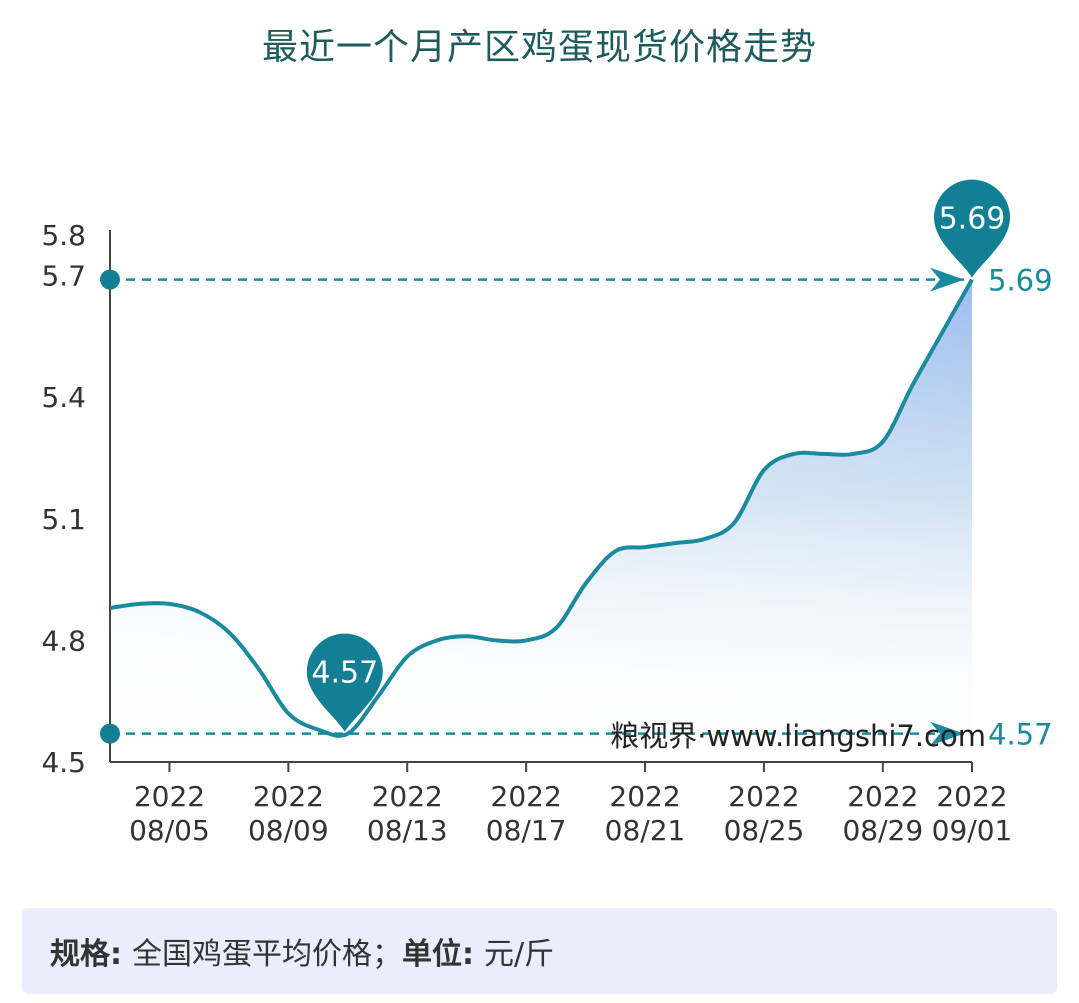  I want to click on unit-value: 元/斤, so click(519, 954).